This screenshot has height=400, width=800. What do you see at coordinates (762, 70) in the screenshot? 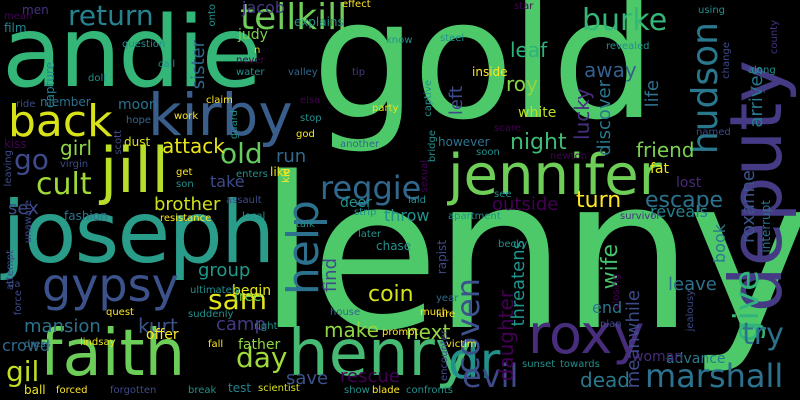
I see `word: along` at bounding box center [762, 70].